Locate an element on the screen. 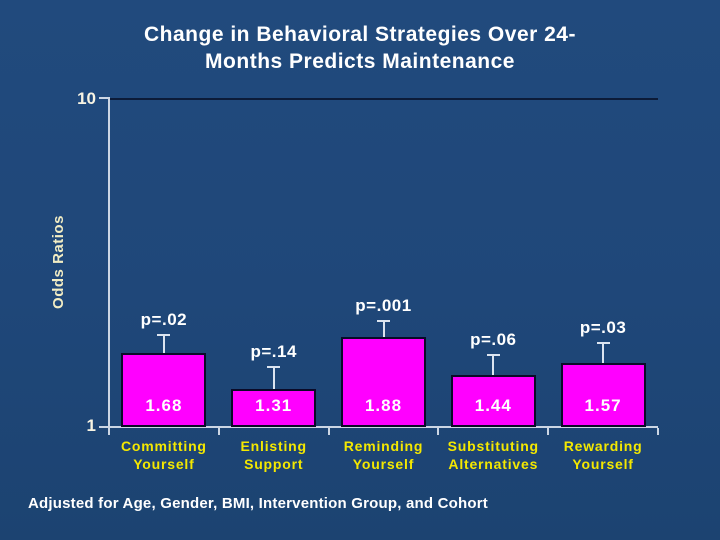  bar: 1.31 is located at coordinates (274, 407).